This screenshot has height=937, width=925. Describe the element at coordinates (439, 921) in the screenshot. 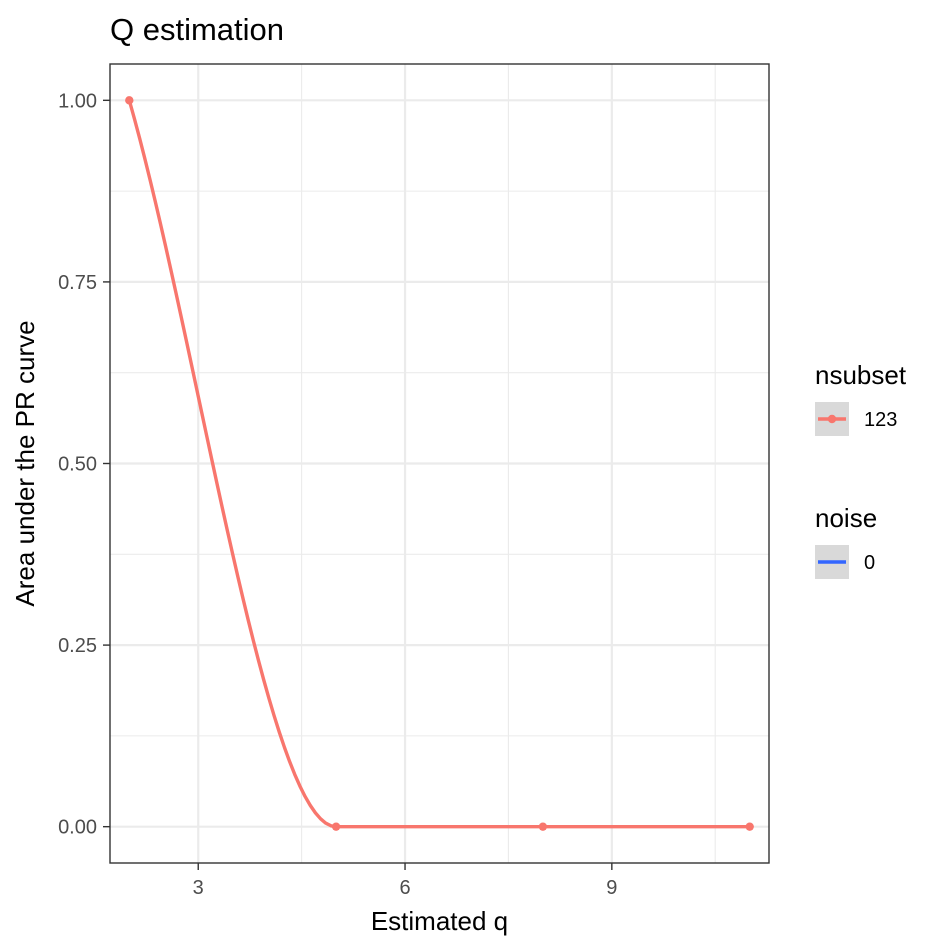

I see `x-axis-title: Estimated q` at that location.